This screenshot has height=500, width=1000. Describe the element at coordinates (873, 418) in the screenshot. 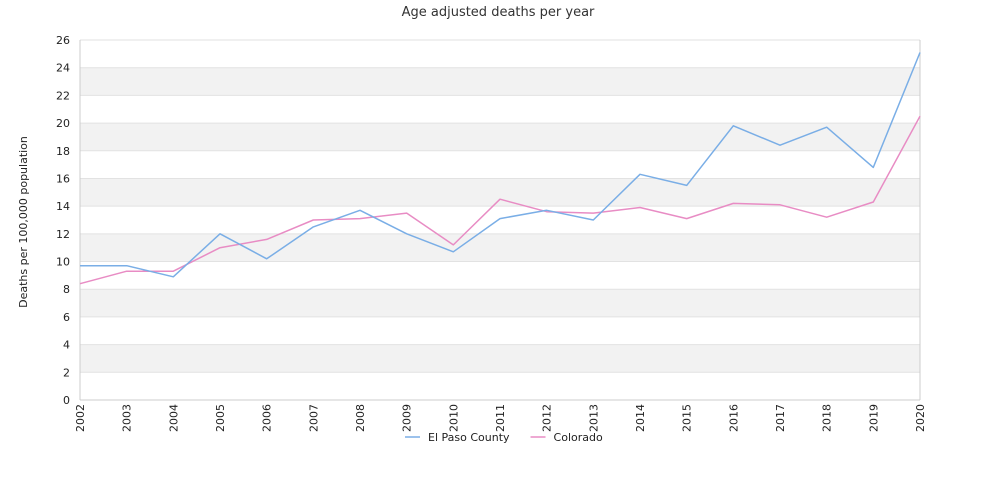

I see `x-tick-label: 2019` at that location.